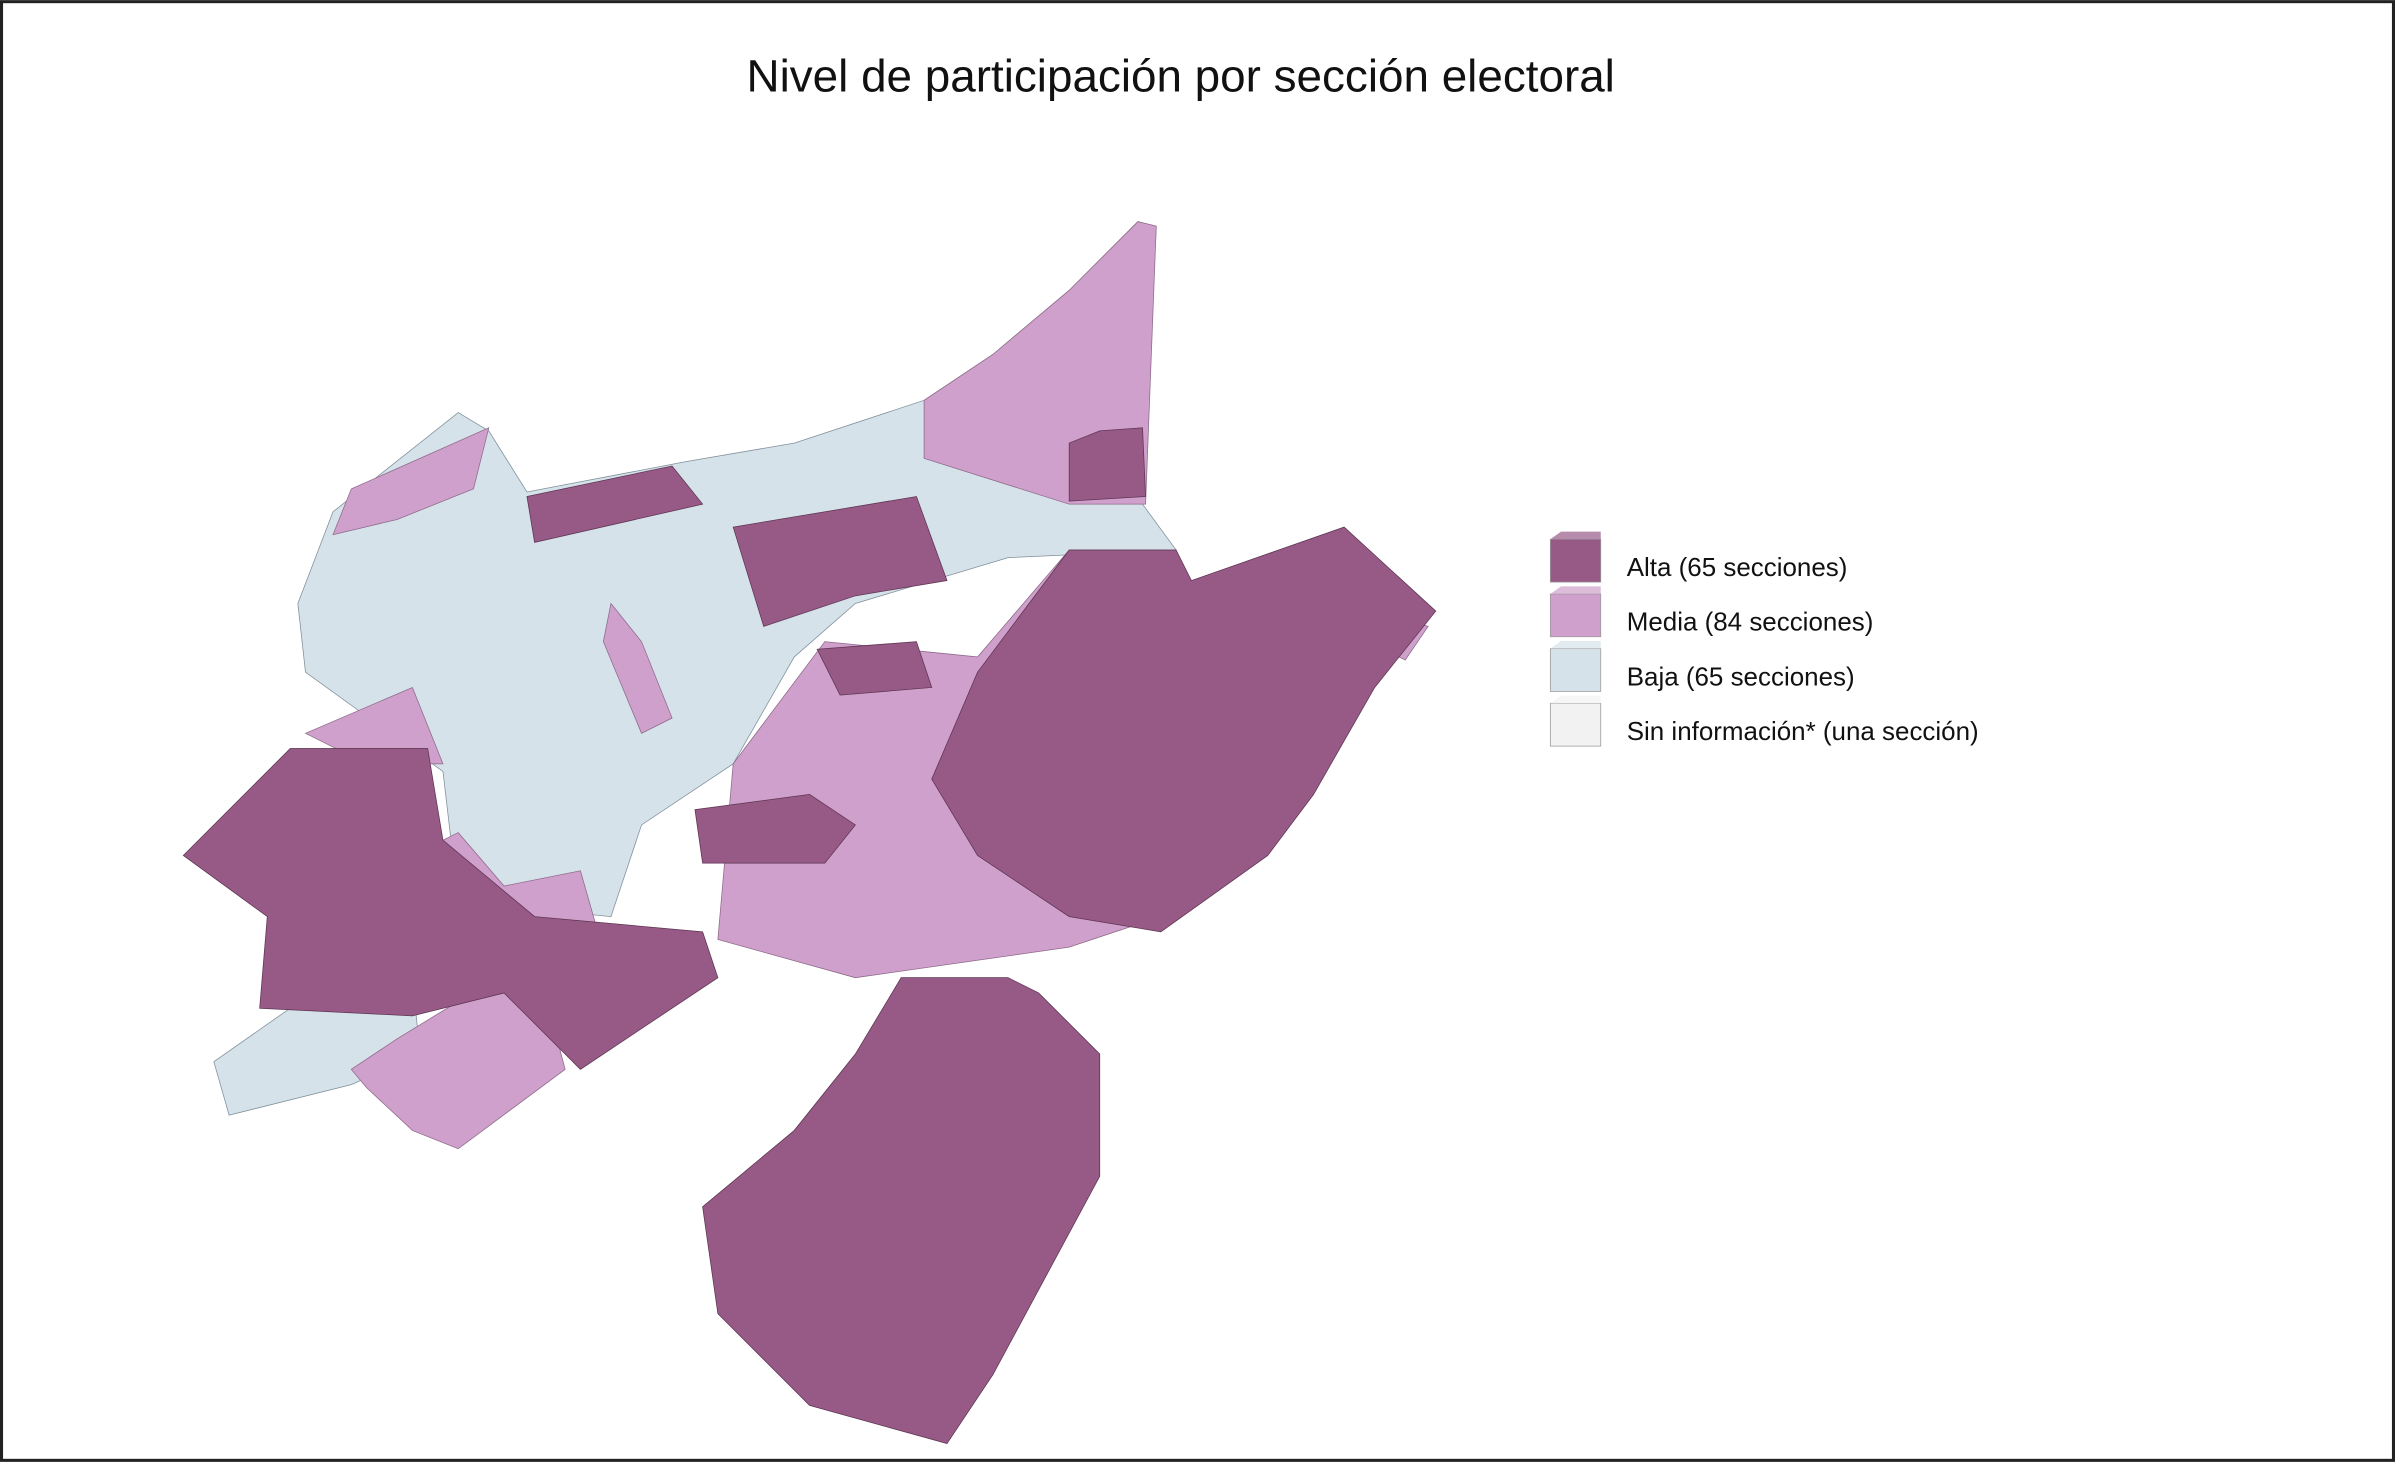 The height and width of the screenshot is (1462, 2395). Describe the element at coordinates (1737, 567) in the screenshot. I see `legend-label: Alta (65 secciones)` at that location.